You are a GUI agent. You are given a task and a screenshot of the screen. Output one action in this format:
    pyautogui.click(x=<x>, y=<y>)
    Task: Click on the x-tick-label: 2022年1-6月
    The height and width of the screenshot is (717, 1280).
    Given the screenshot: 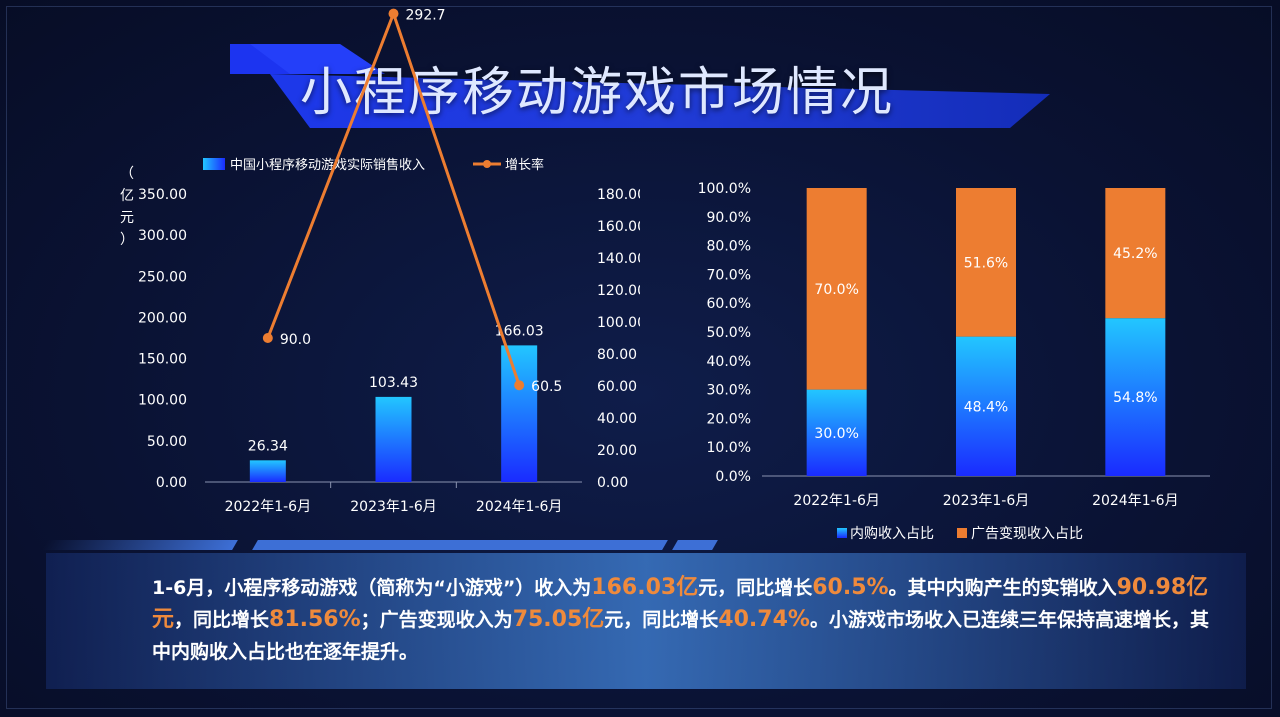 What is the action you would take?
    pyautogui.click(x=268, y=507)
    